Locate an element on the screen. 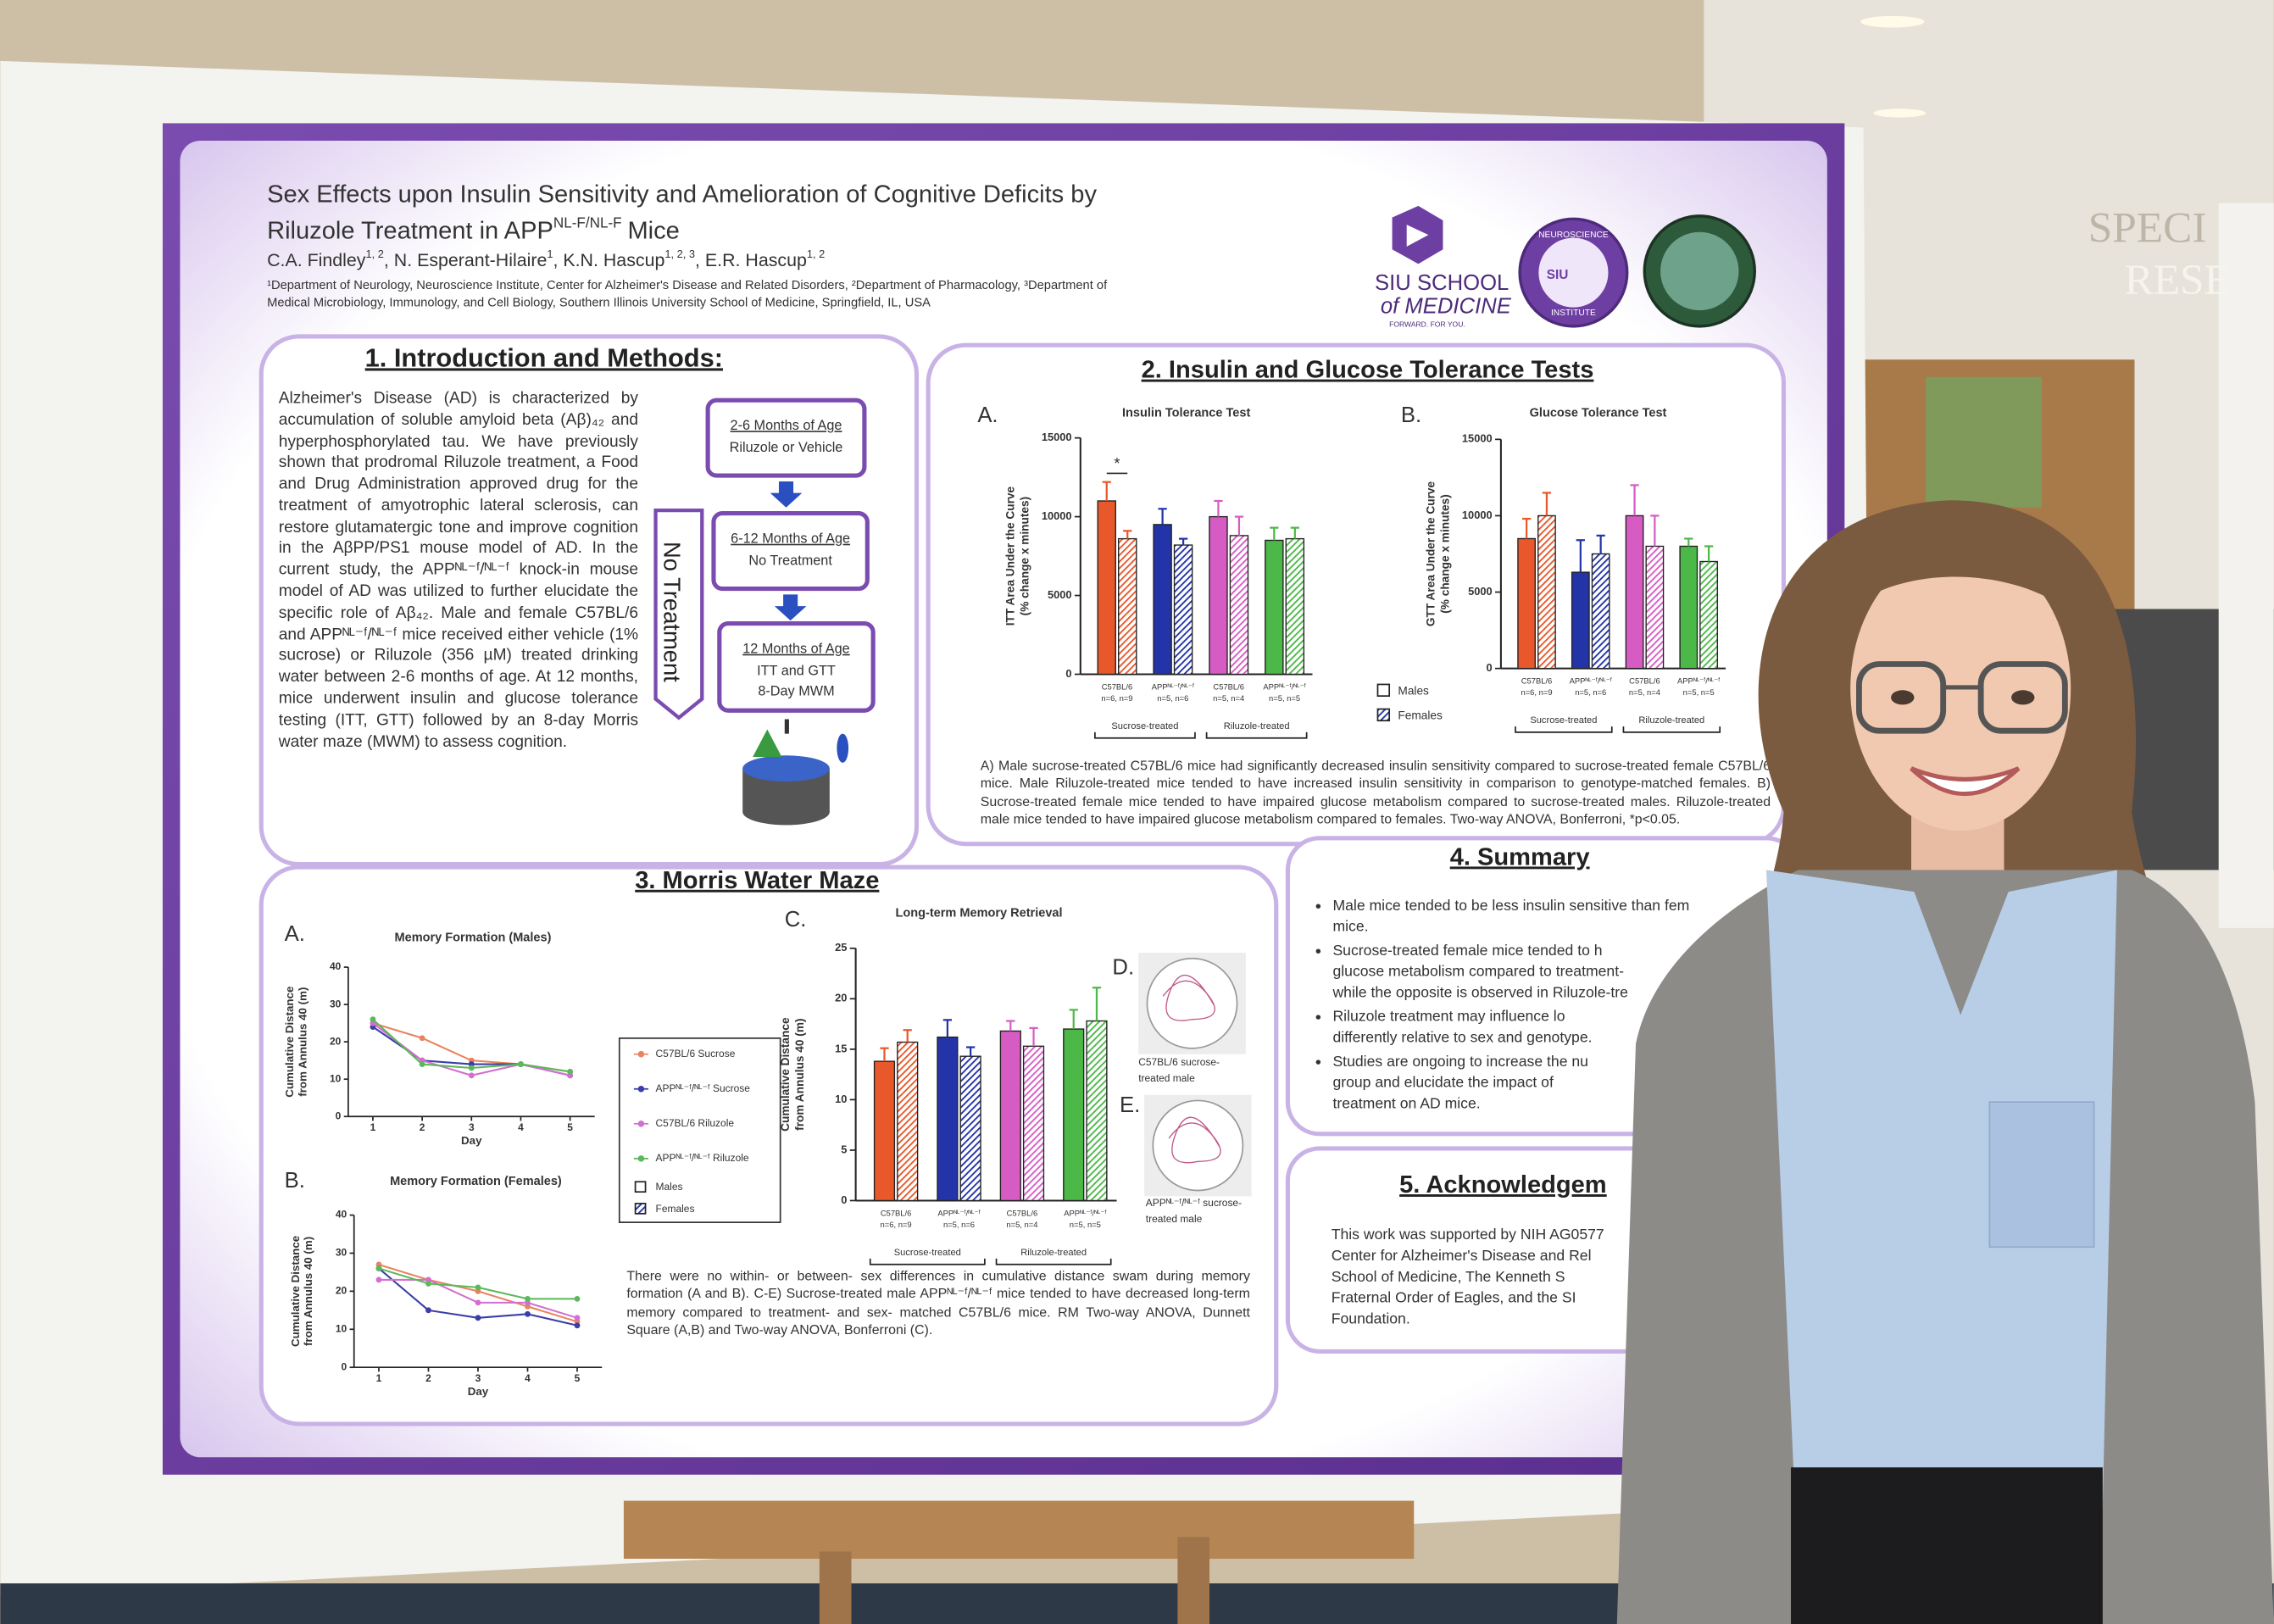  panel-label: D. is located at coordinates (1123, 968).